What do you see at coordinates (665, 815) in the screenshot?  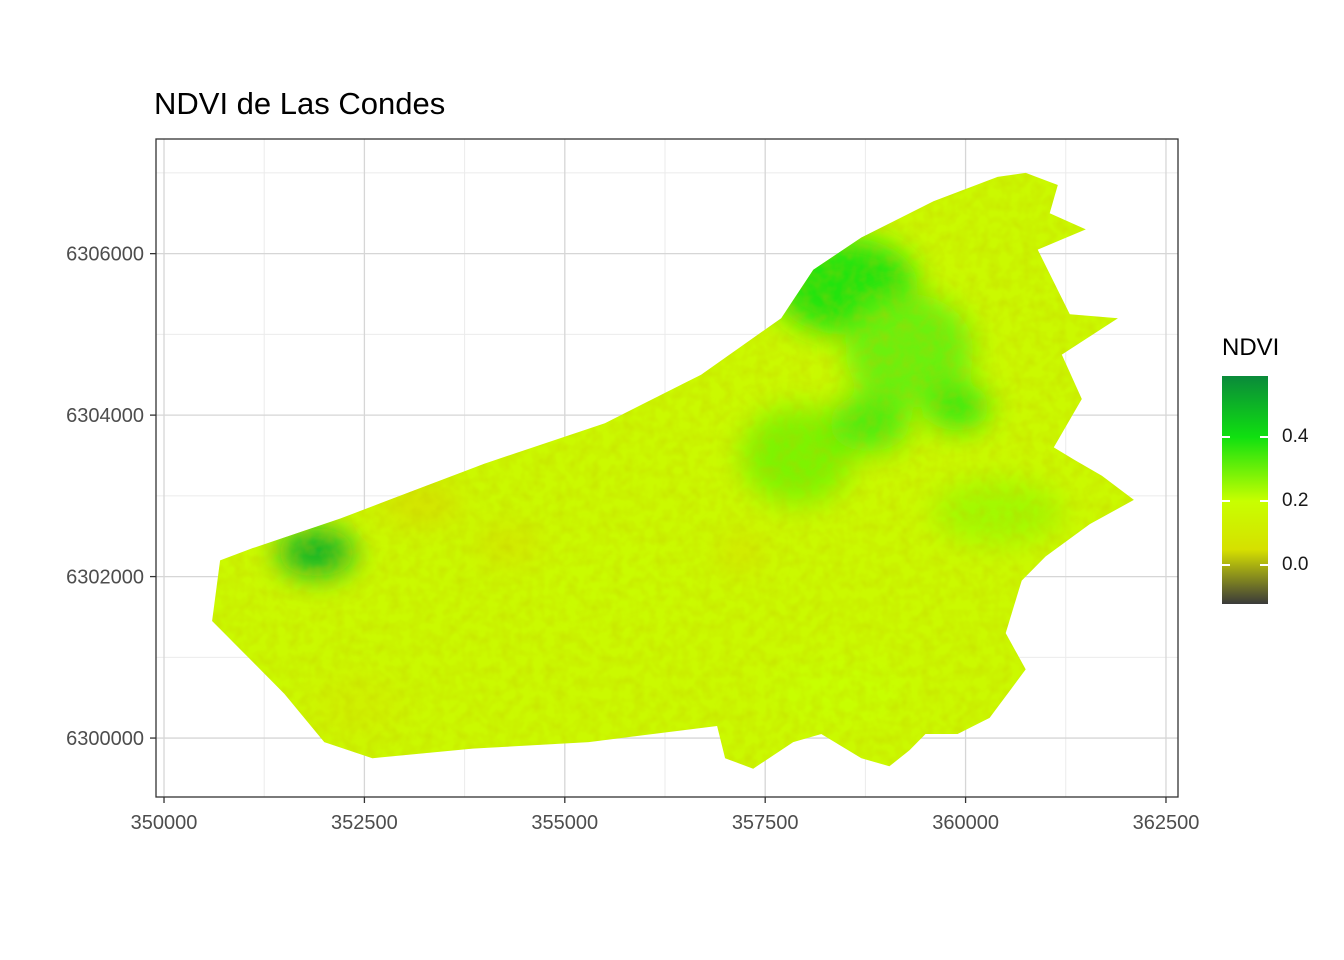 I see `x-axis: 350000 352500 355000 357500 360000 362500` at bounding box center [665, 815].